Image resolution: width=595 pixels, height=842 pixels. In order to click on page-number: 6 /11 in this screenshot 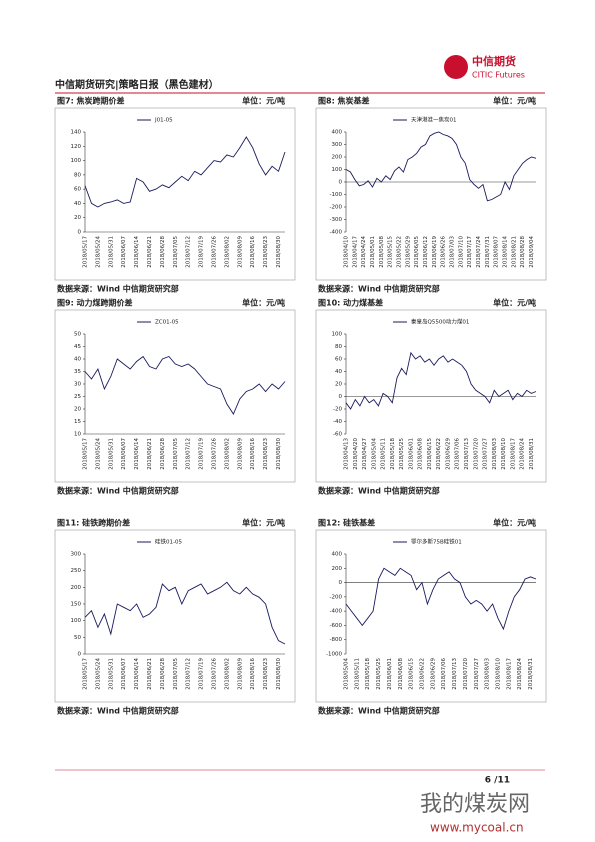, I will do `click(497, 781)`.